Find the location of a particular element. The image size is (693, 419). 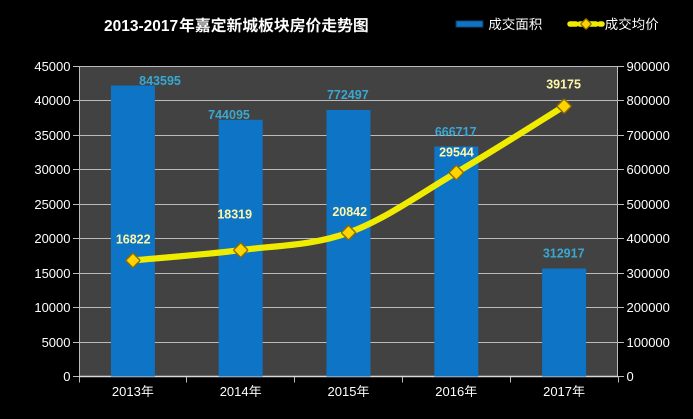

svg-text: 300000 is located at coordinates (648, 273).